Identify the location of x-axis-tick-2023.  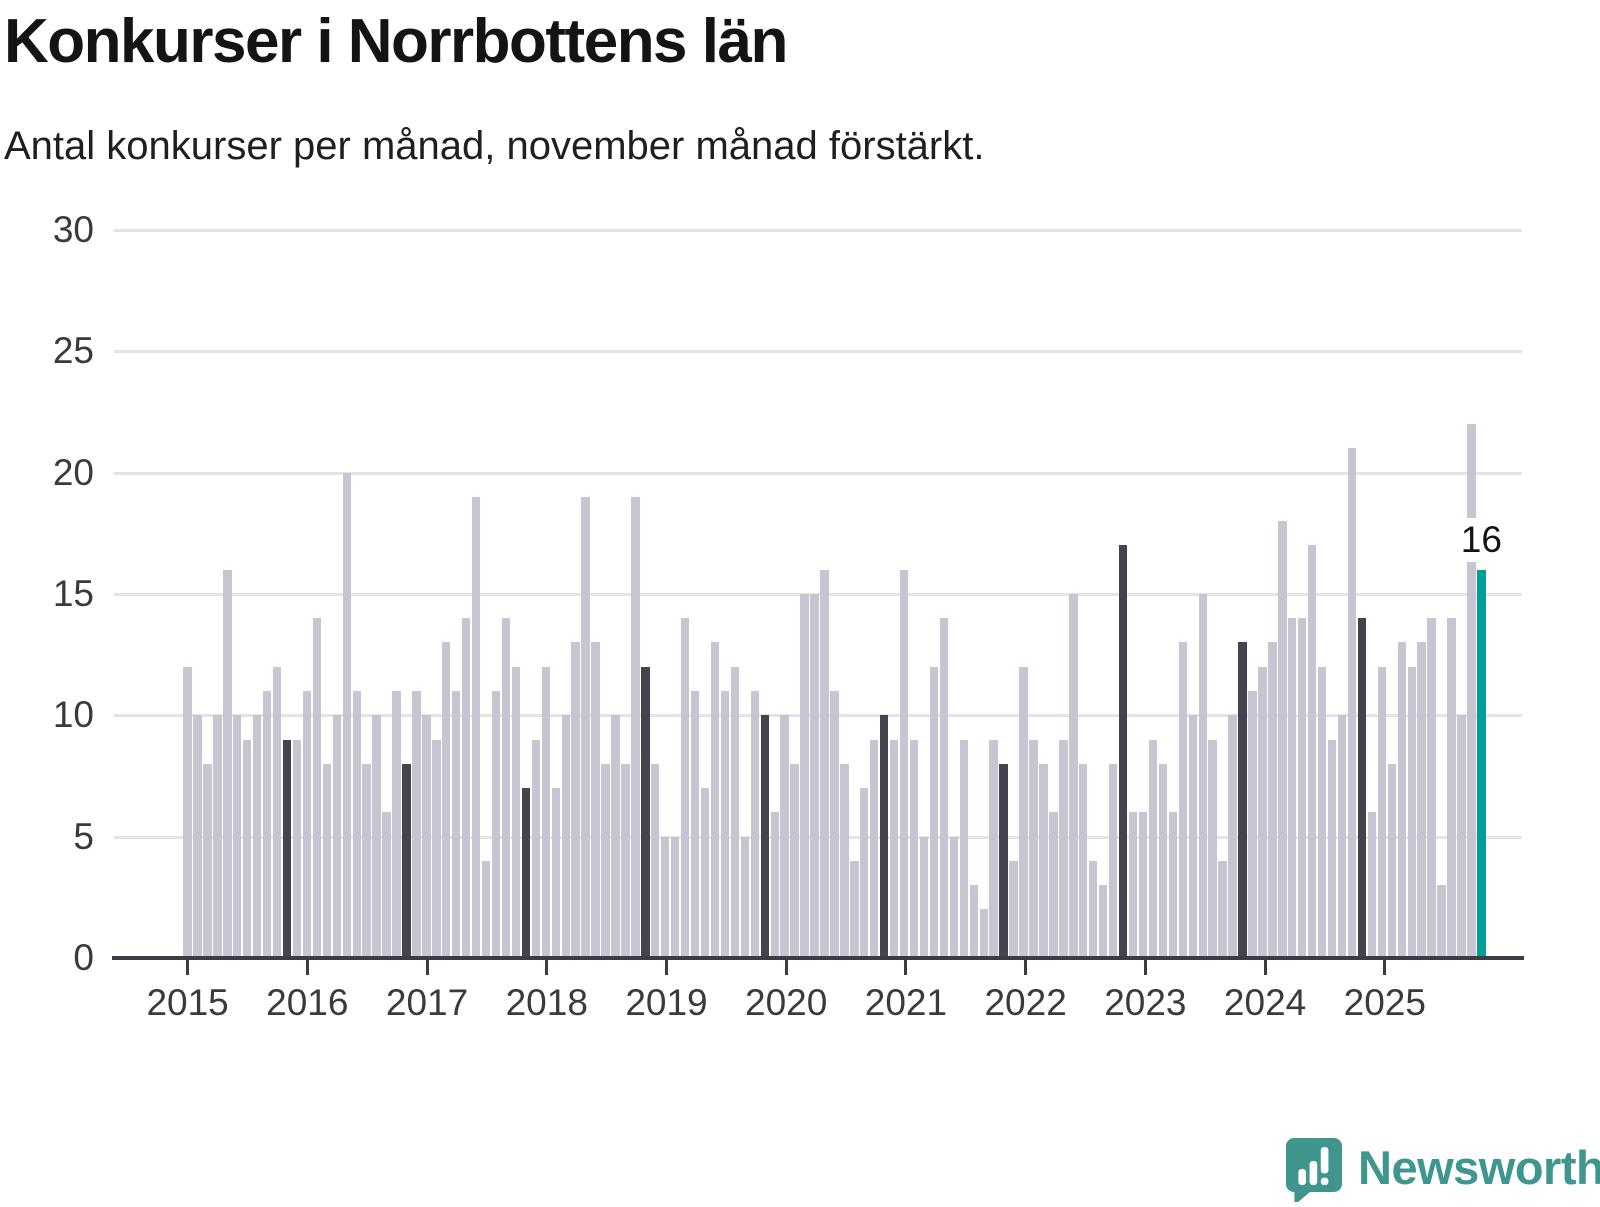
(1145, 967).